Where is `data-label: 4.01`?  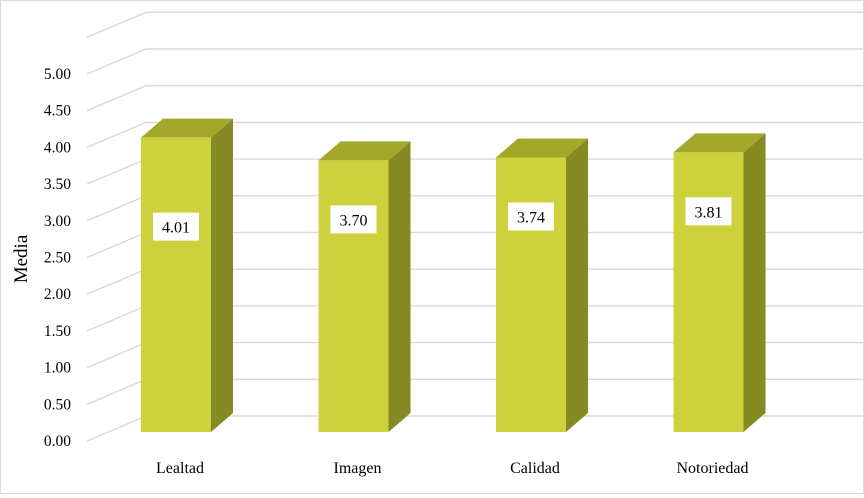
data-label: 4.01 is located at coordinates (176, 226).